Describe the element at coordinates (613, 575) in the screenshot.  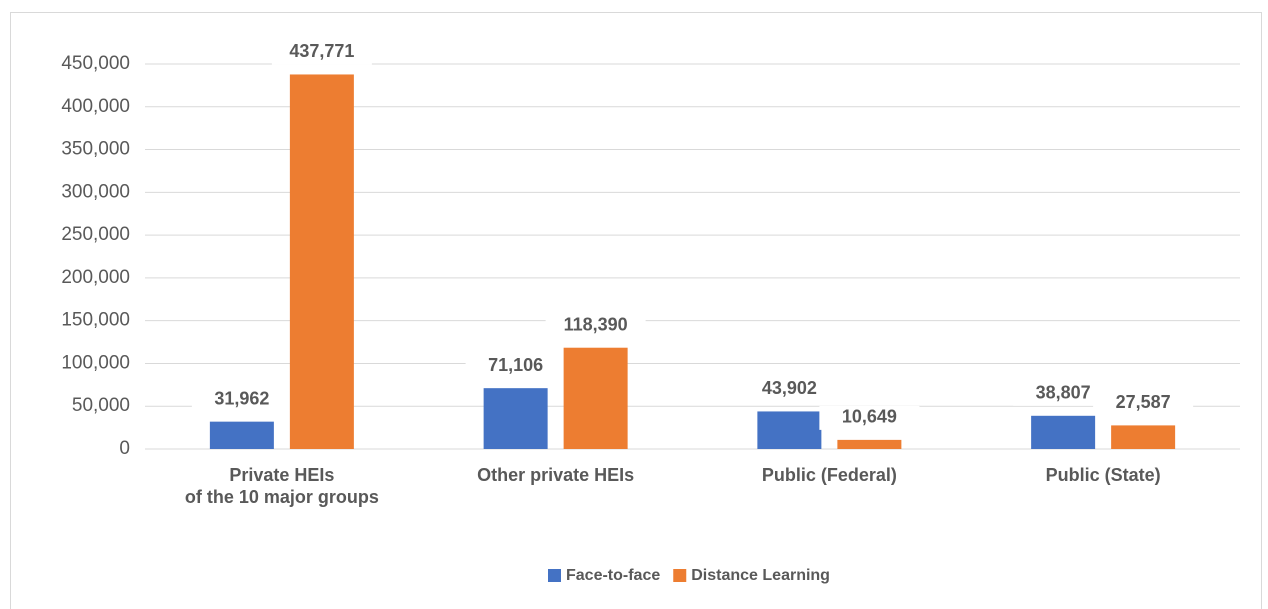
I see `legend-label: Face-to-face` at that location.